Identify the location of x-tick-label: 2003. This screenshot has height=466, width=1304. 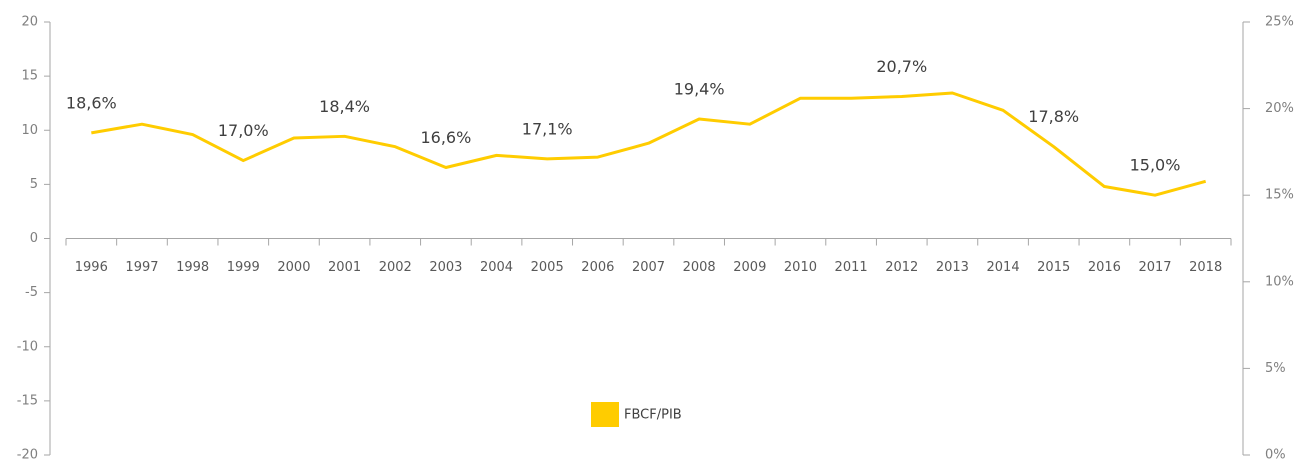
(445, 267).